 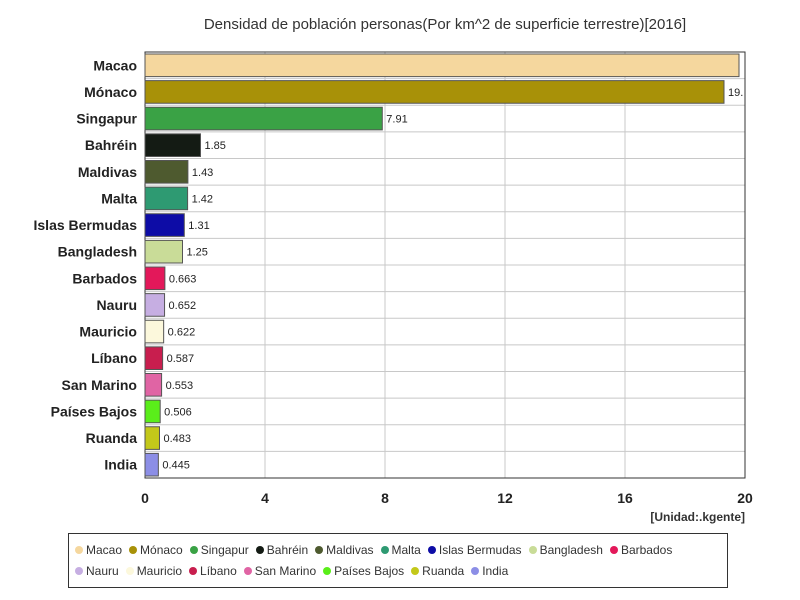 What do you see at coordinates (155, 278) in the screenshot?
I see `bar-barbados` at bounding box center [155, 278].